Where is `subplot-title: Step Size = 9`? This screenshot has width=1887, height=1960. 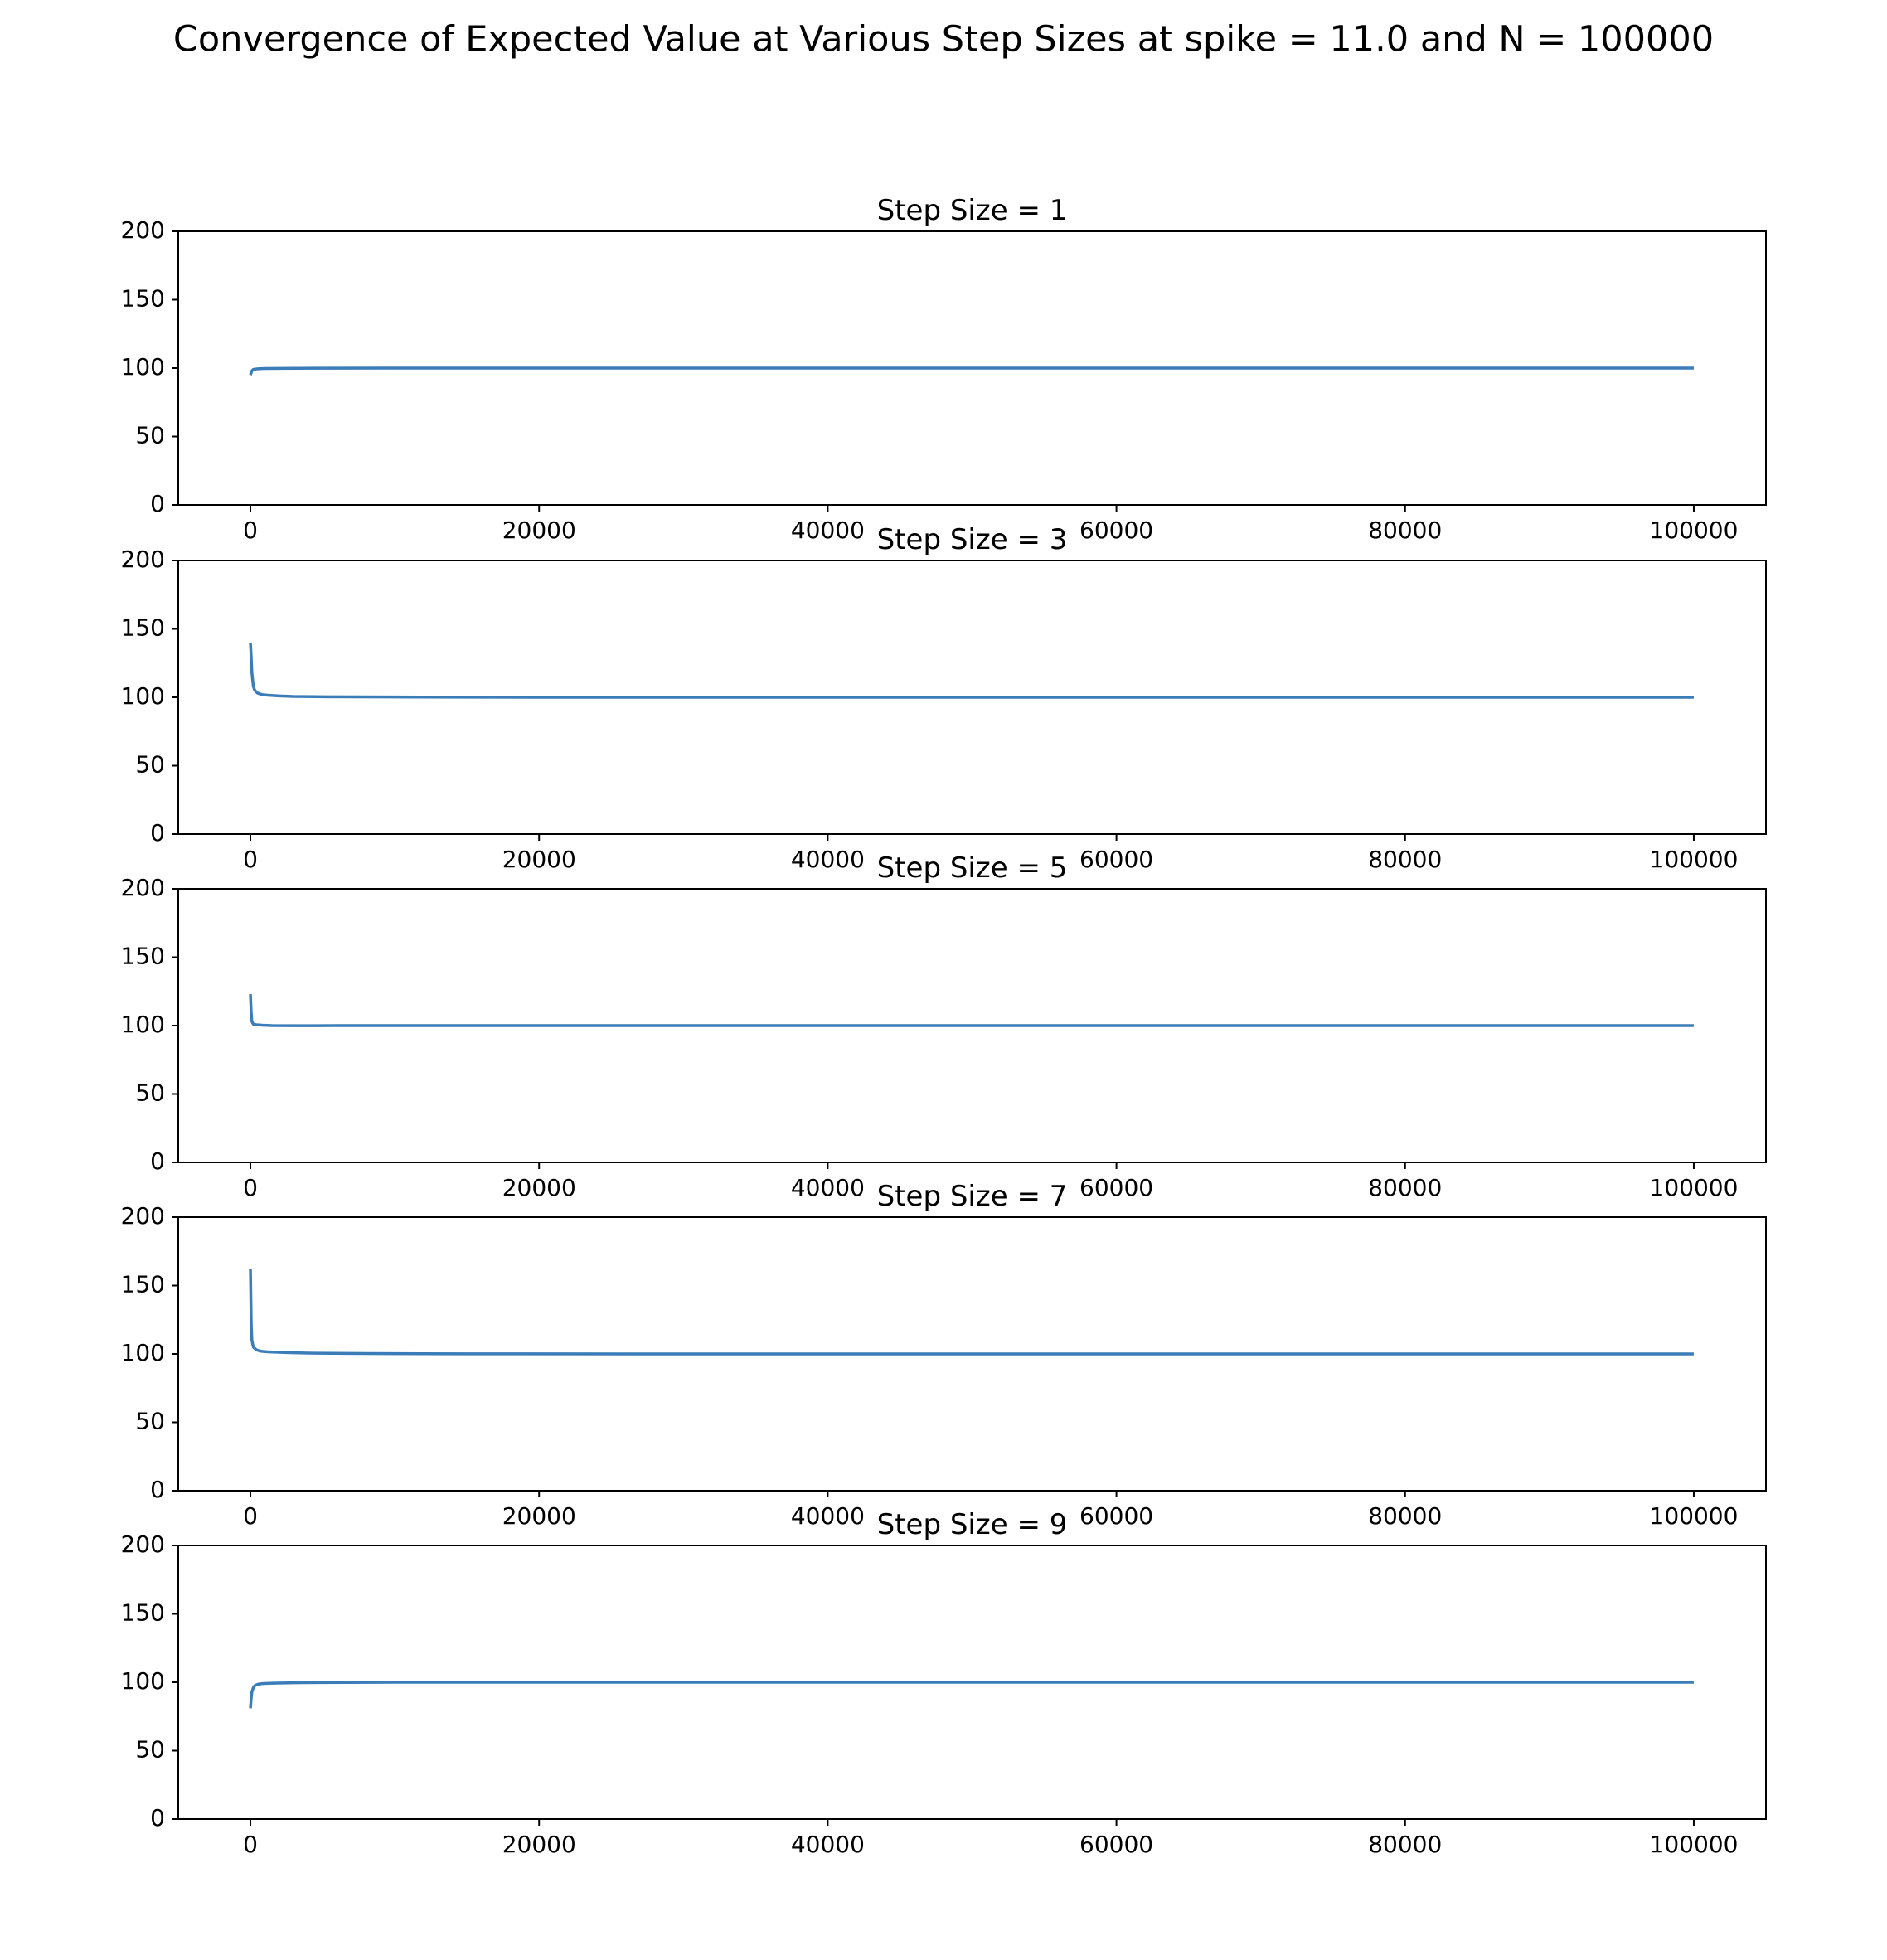 subplot-title: Step Size = 9 is located at coordinates (972, 1525).